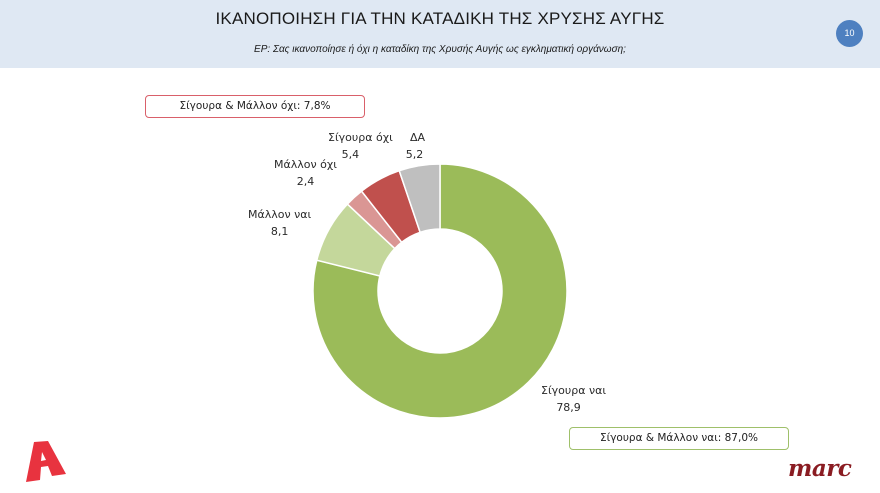 The image size is (880, 493). What do you see at coordinates (849, 33) in the screenshot?
I see `page-number-badge: 10` at bounding box center [849, 33].